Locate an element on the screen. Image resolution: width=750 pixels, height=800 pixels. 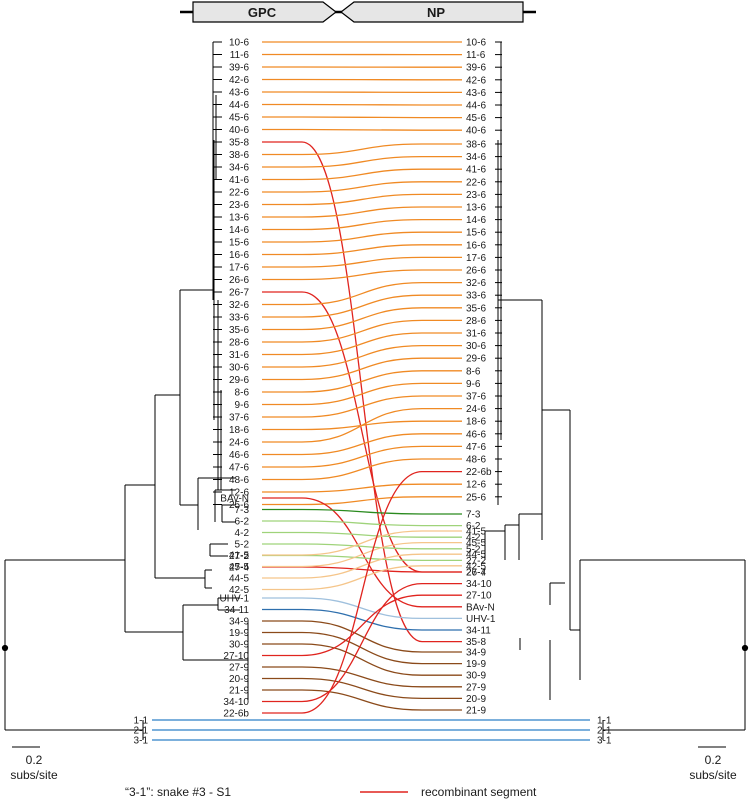
np-leaf-17-6: 17-6 is located at coordinates (476, 258).